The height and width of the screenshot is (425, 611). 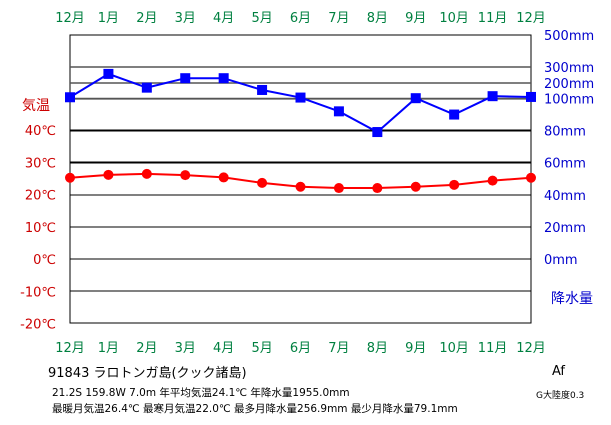 I want to click on month-label-top: 11月, so click(x=493, y=18).